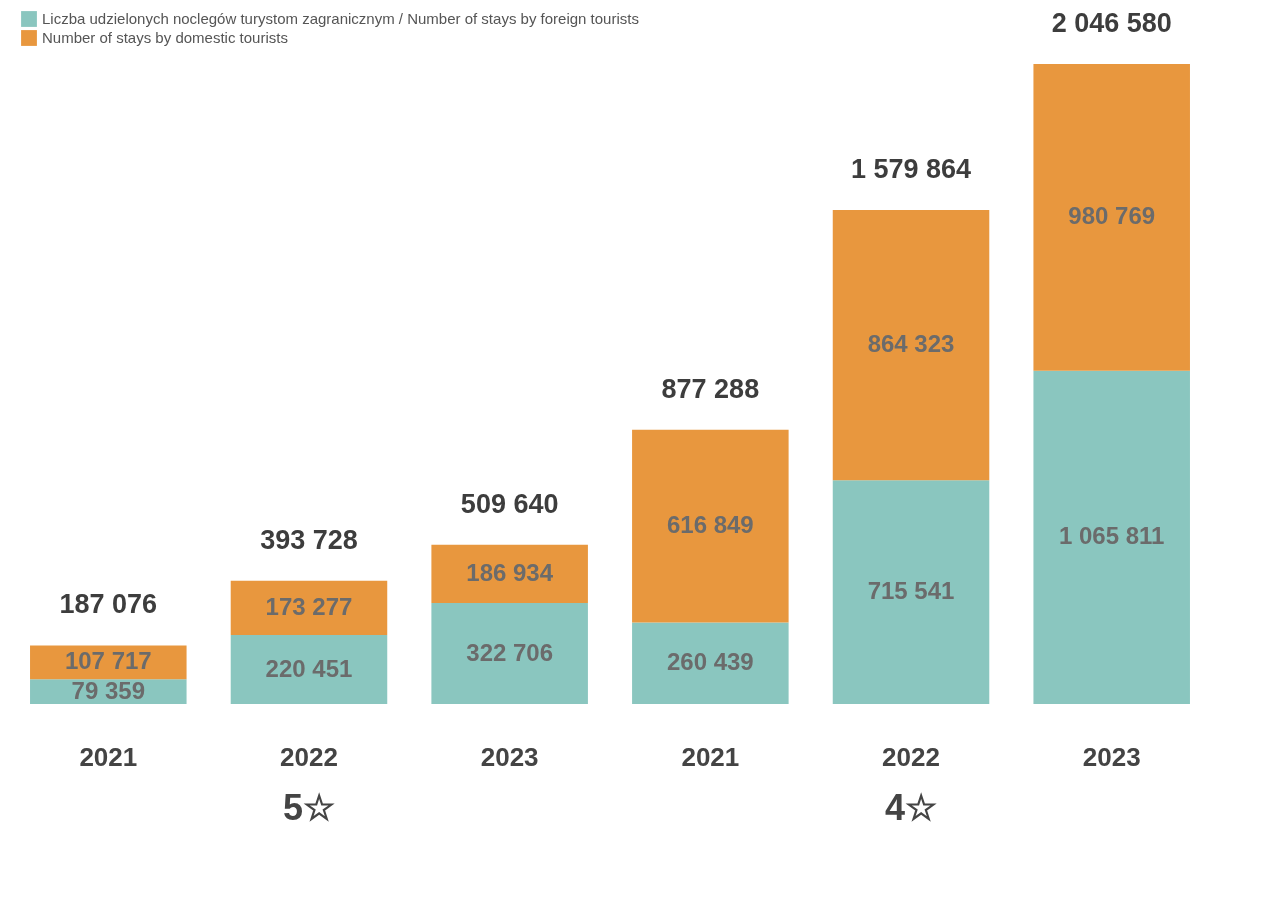 The image size is (1272, 912). What do you see at coordinates (108, 661) in the screenshot?
I see `data-label: 107 717` at bounding box center [108, 661].